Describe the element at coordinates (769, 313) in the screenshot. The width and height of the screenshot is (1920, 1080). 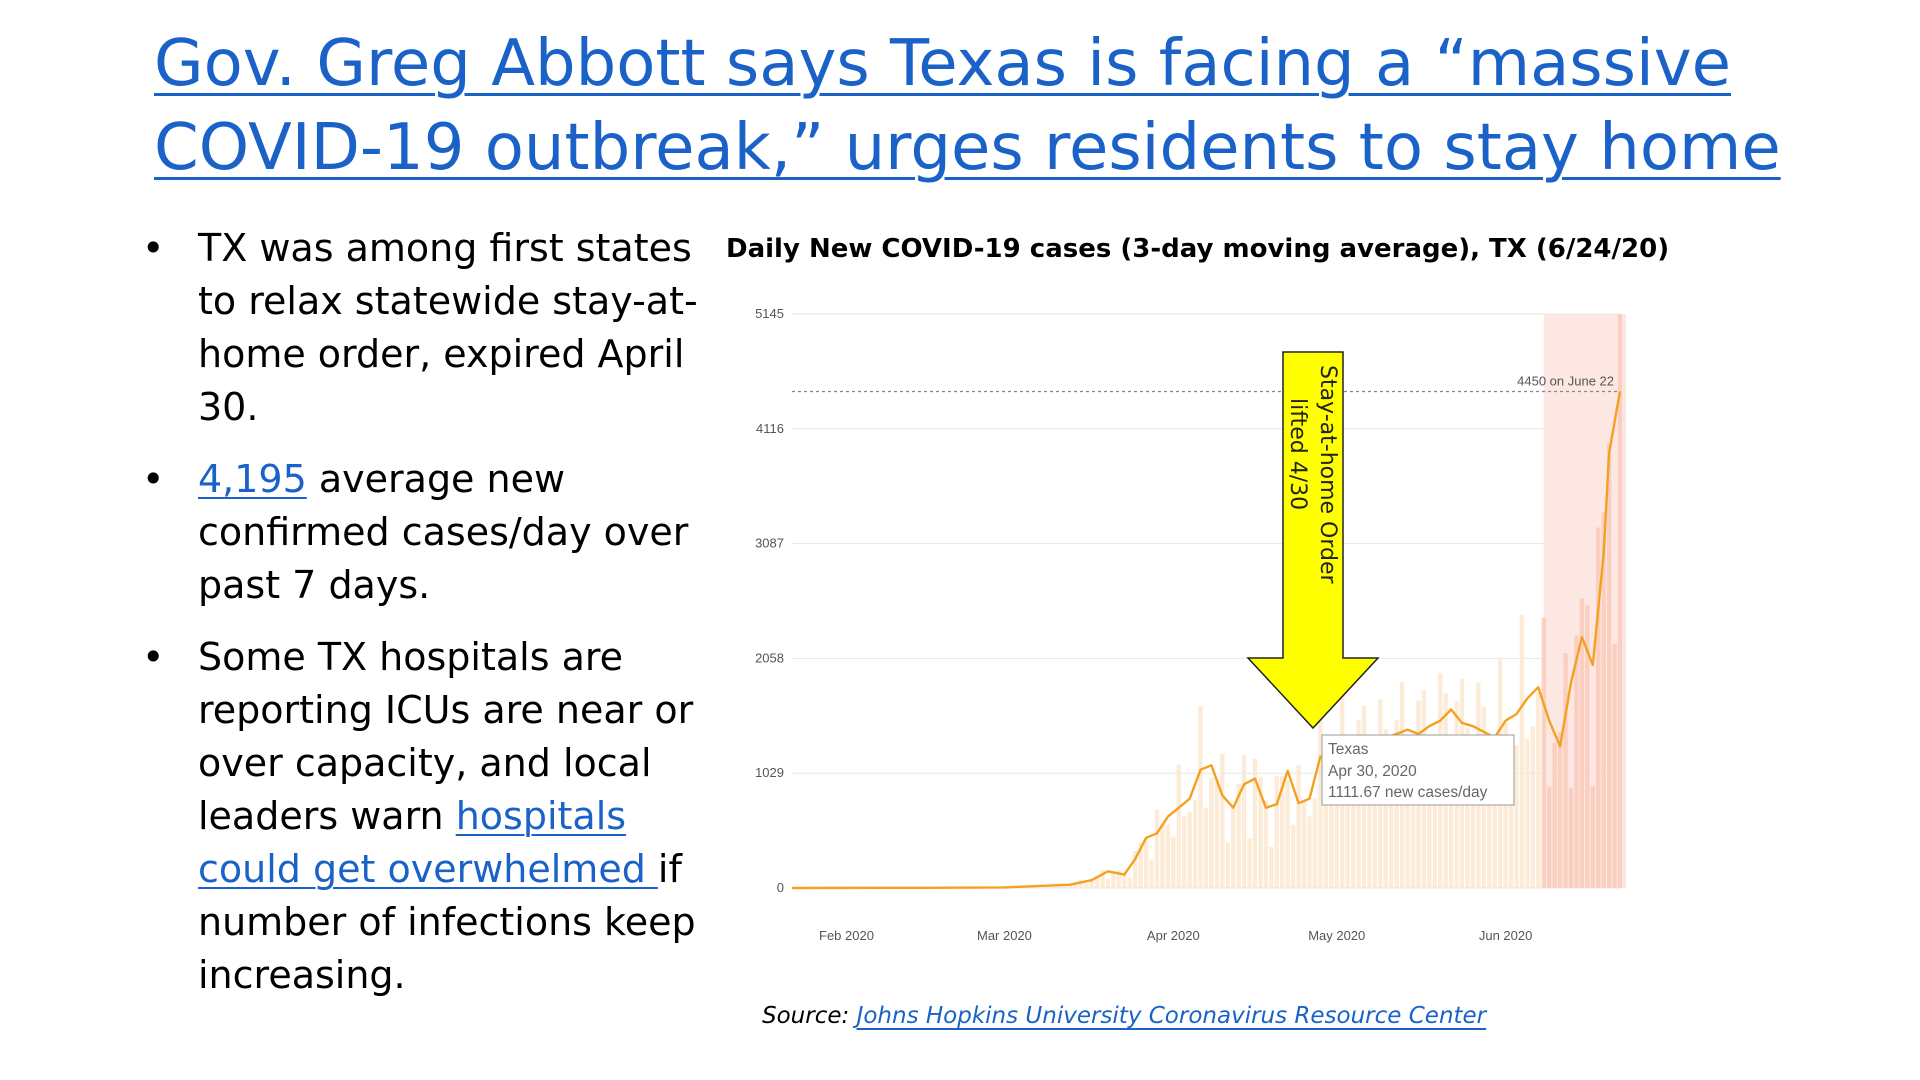
I see `y-tick-label: 5145` at that location.